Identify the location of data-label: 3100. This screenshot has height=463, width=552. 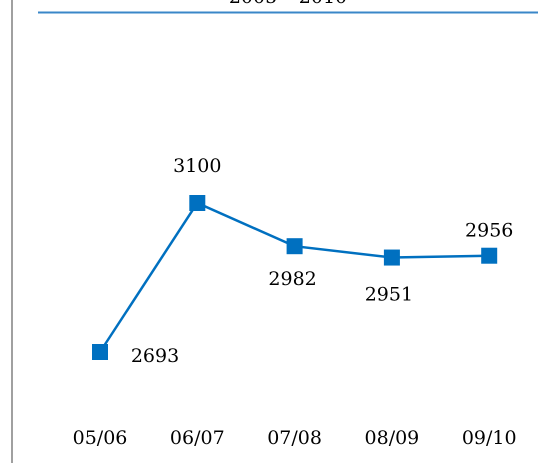
(197, 166).